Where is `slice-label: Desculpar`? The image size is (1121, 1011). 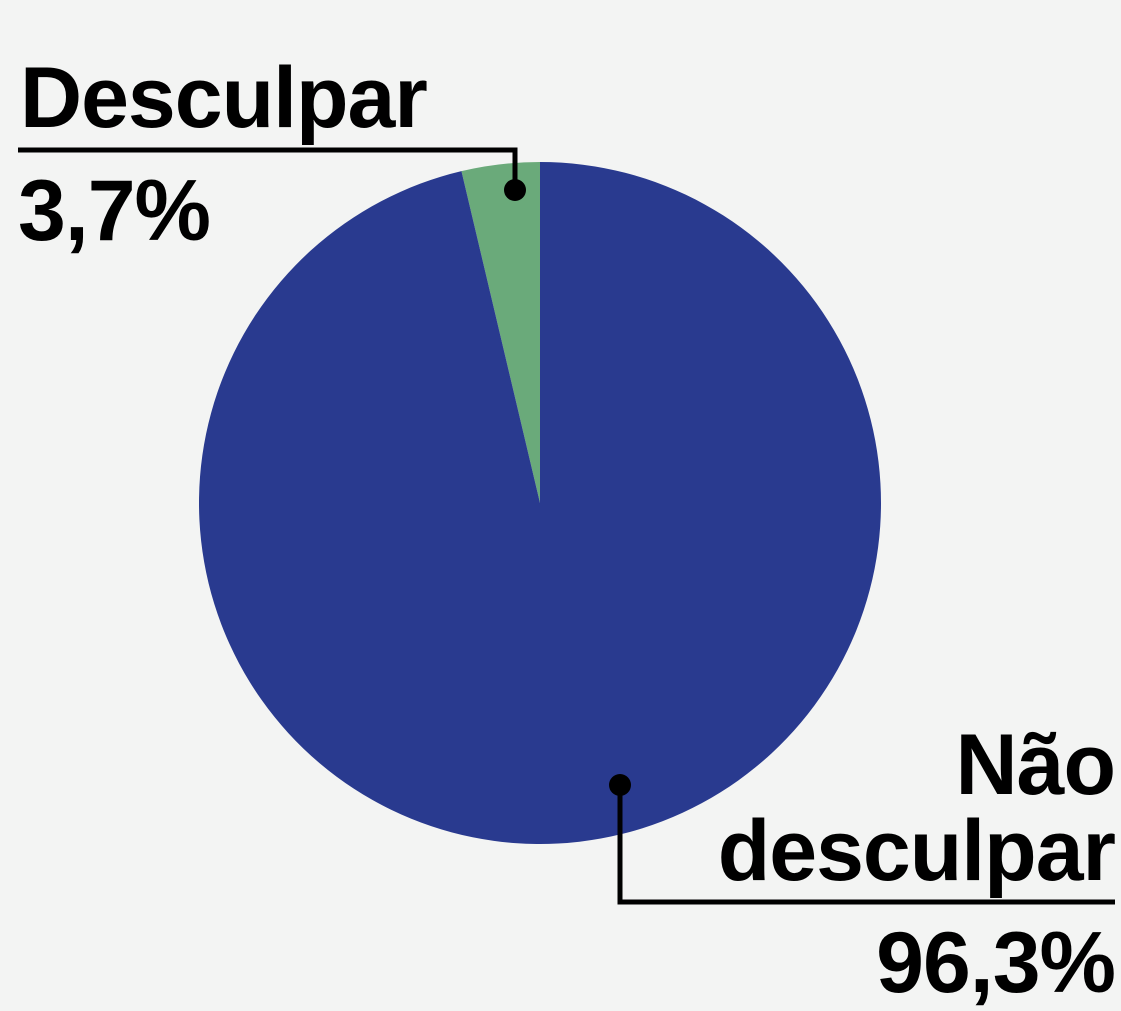 slice-label: Desculpar is located at coordinates (224, 98).